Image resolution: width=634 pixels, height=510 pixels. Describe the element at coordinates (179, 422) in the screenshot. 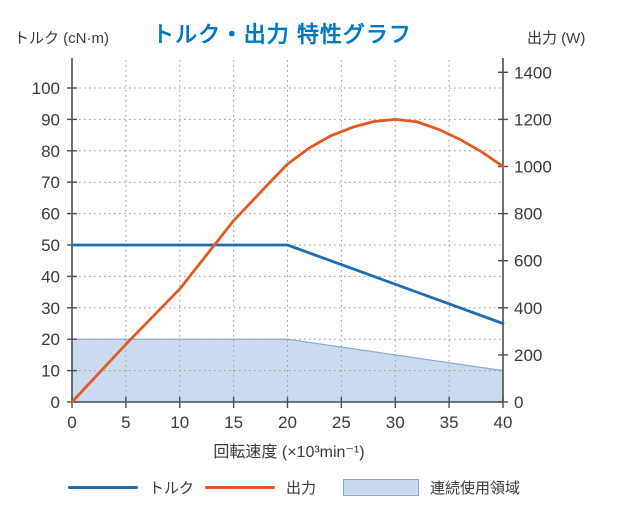

I see `x-tick-label: 10` at that location.